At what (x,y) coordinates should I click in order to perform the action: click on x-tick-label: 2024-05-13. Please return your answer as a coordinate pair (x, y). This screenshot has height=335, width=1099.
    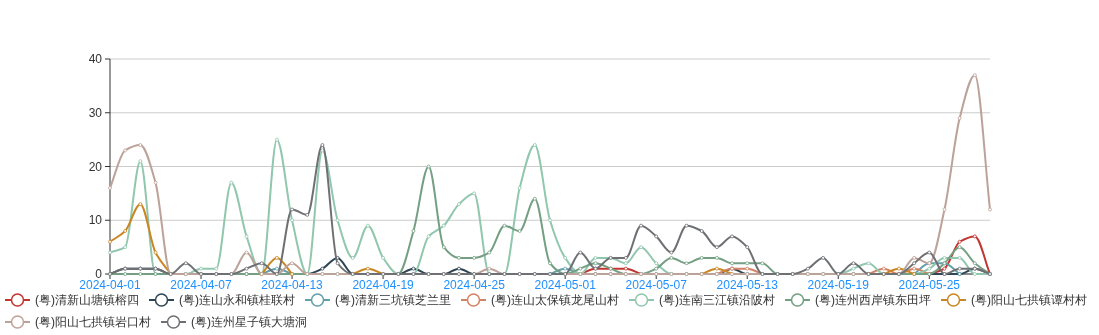
    Looking at the image, I should click on (747, 285).